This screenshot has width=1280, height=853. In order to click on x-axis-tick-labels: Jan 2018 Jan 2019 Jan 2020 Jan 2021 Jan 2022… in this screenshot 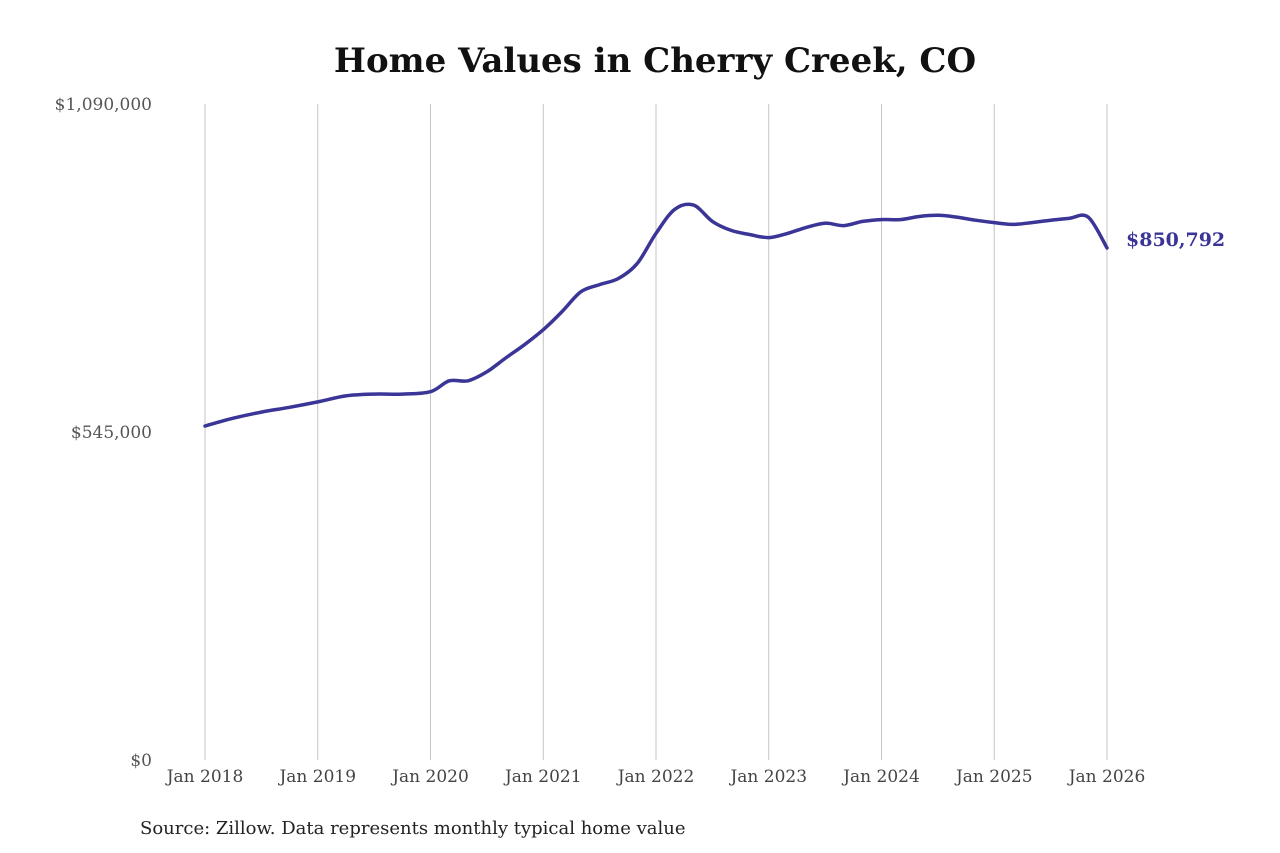, I will do `click(655, 777)`.